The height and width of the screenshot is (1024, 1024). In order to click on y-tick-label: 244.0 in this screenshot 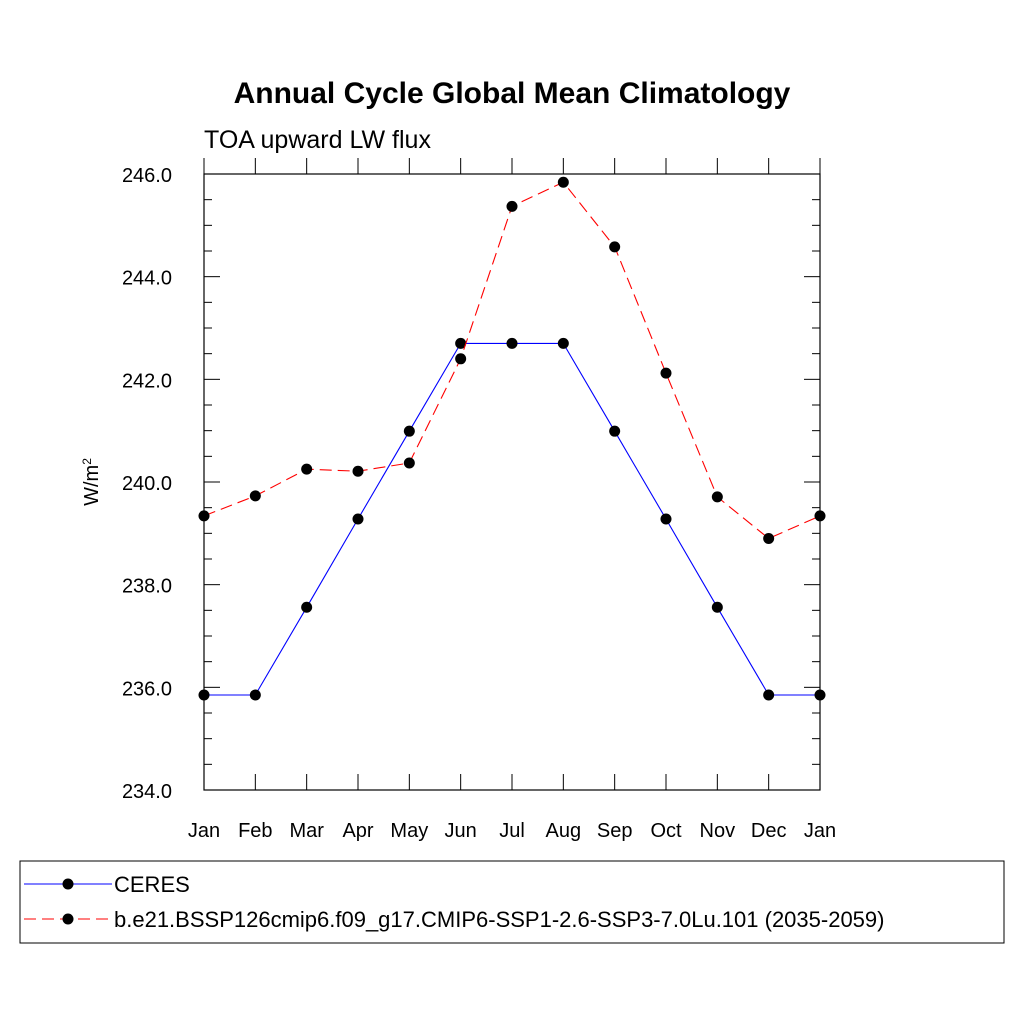, I will do `click(147, 279)`.